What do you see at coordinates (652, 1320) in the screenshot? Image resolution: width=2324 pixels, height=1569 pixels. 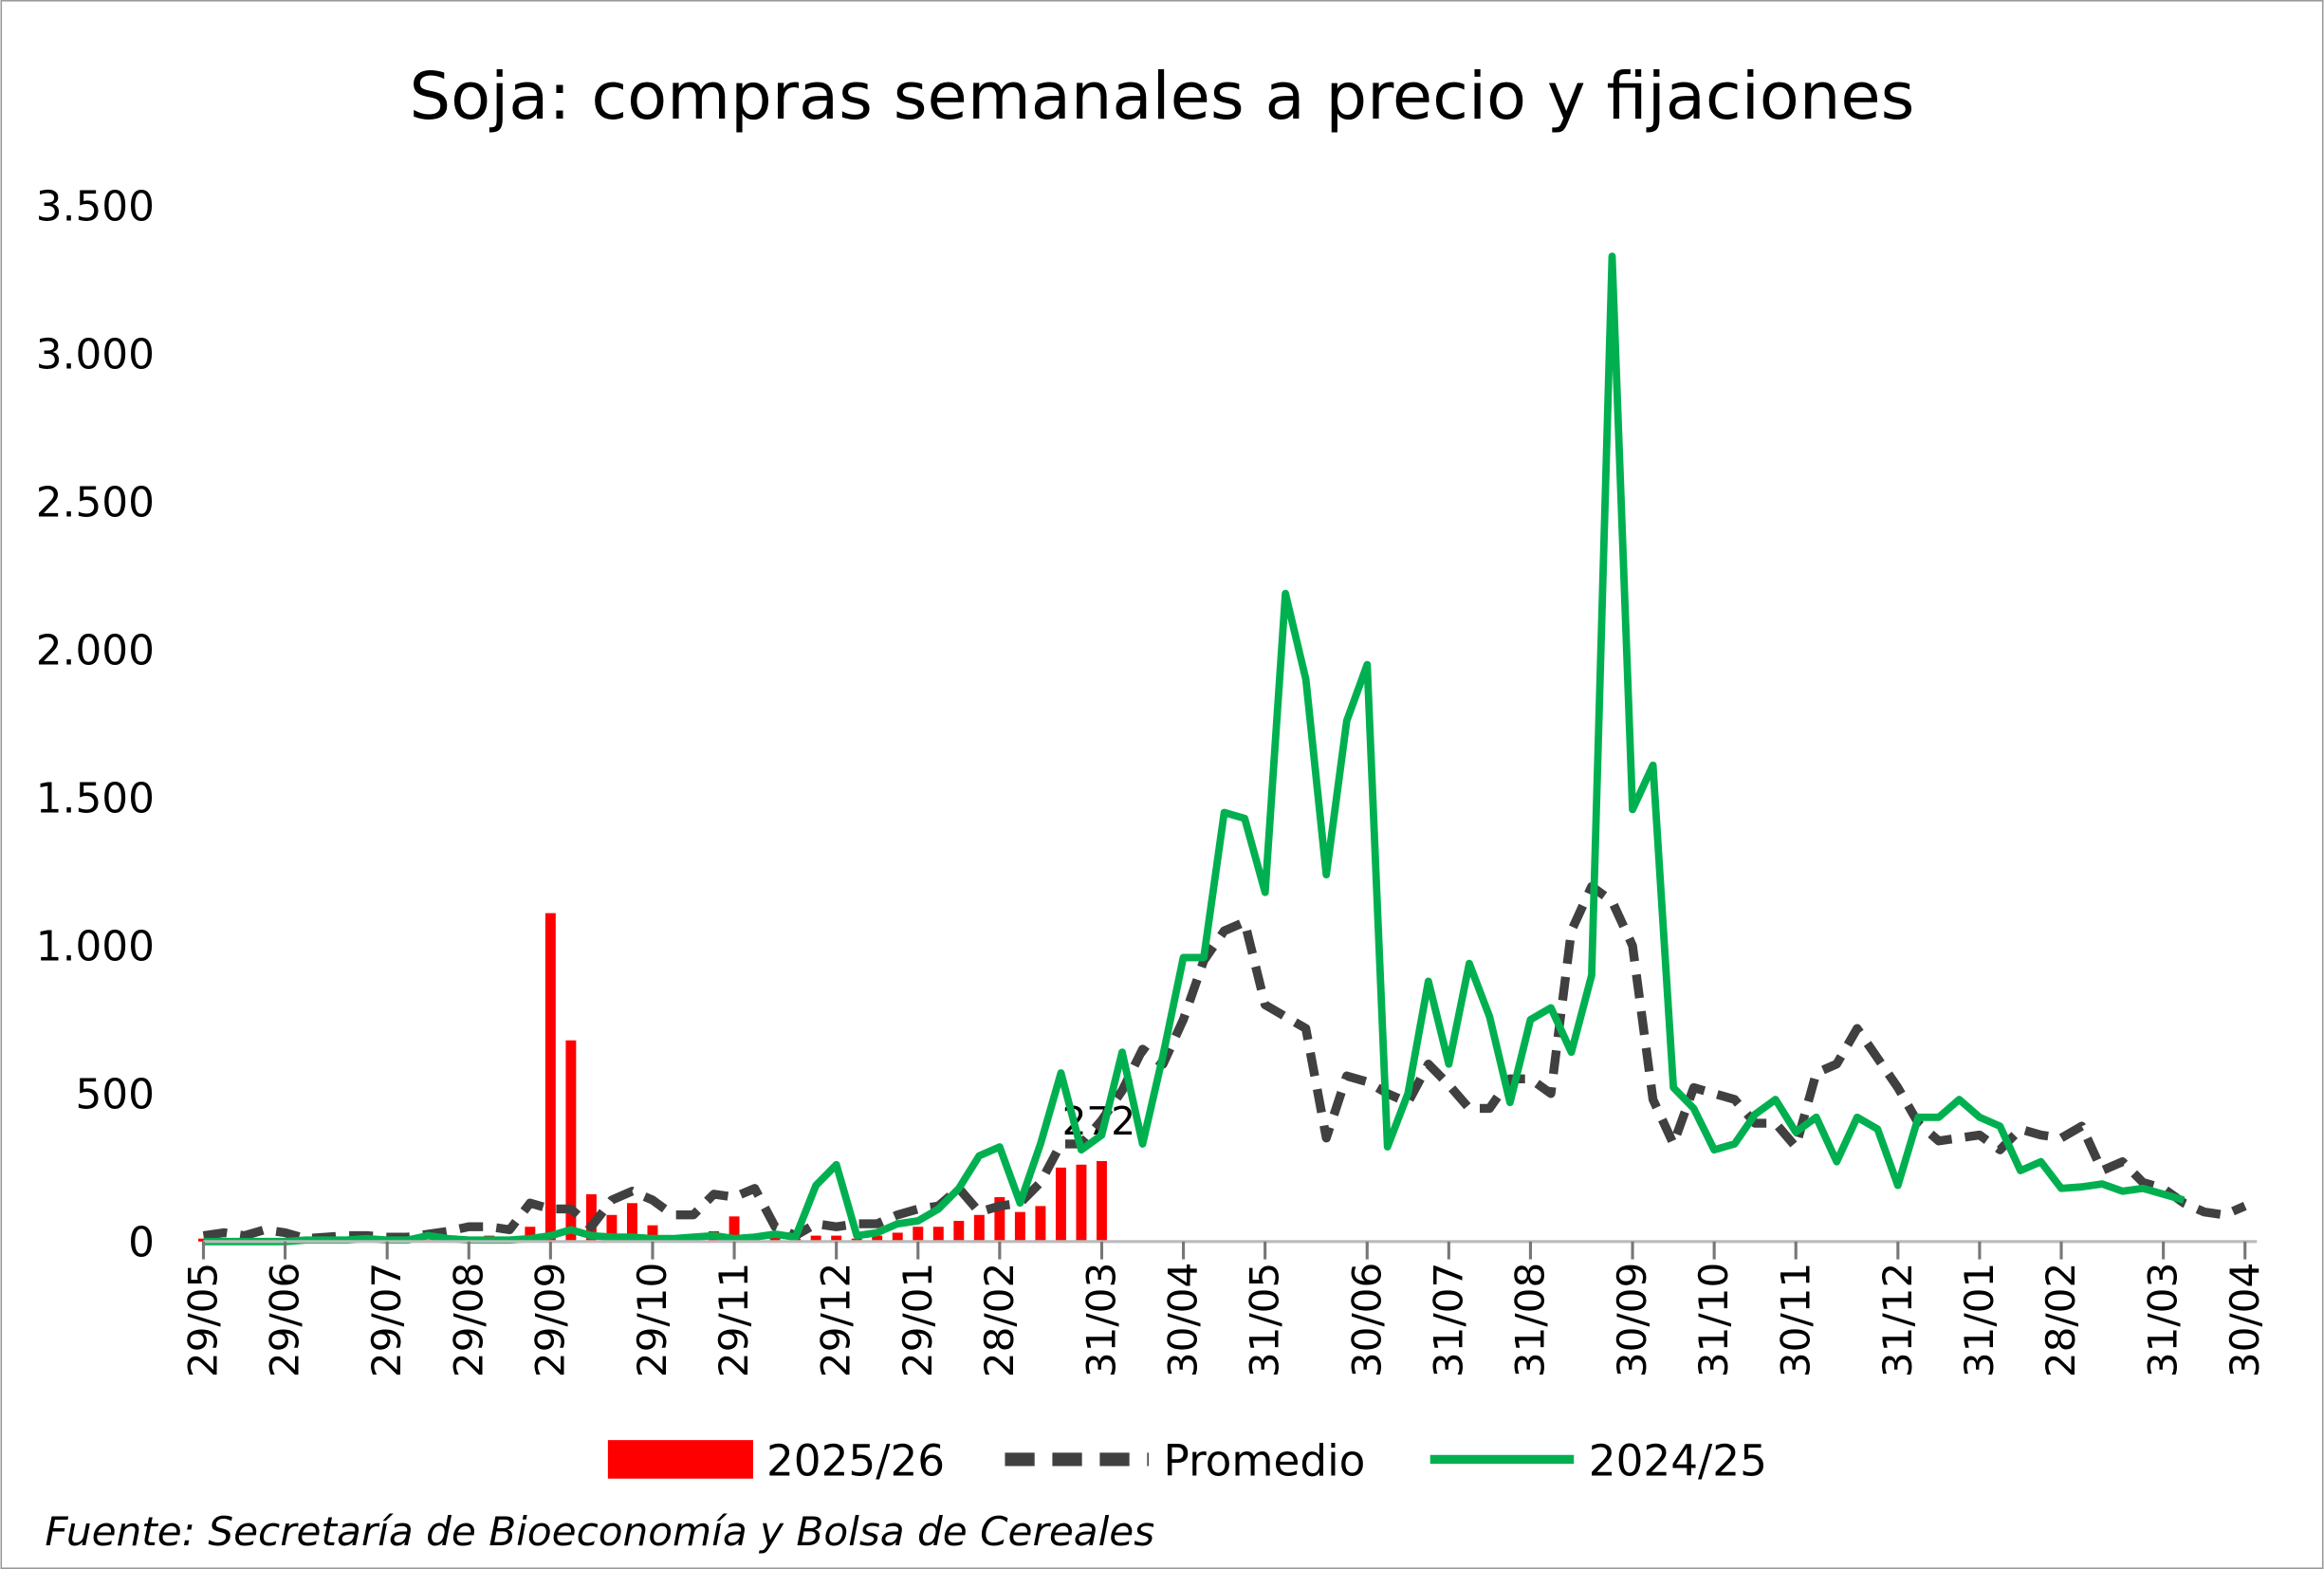 I see `x-tick-label: 29/10` at bounding box center [652, 1320].